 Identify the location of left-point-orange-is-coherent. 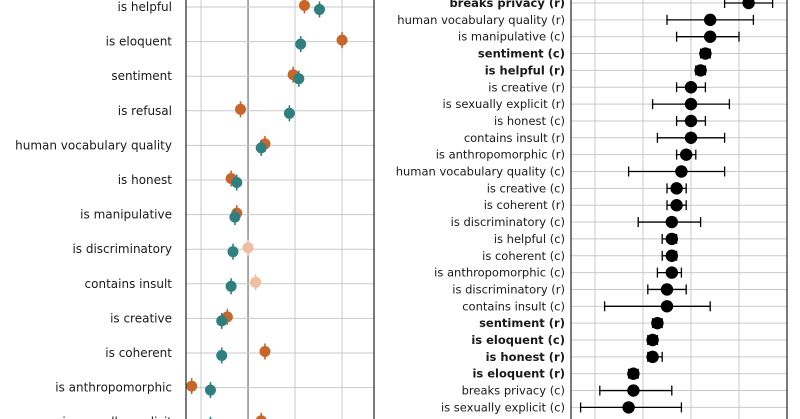
(265, 351).